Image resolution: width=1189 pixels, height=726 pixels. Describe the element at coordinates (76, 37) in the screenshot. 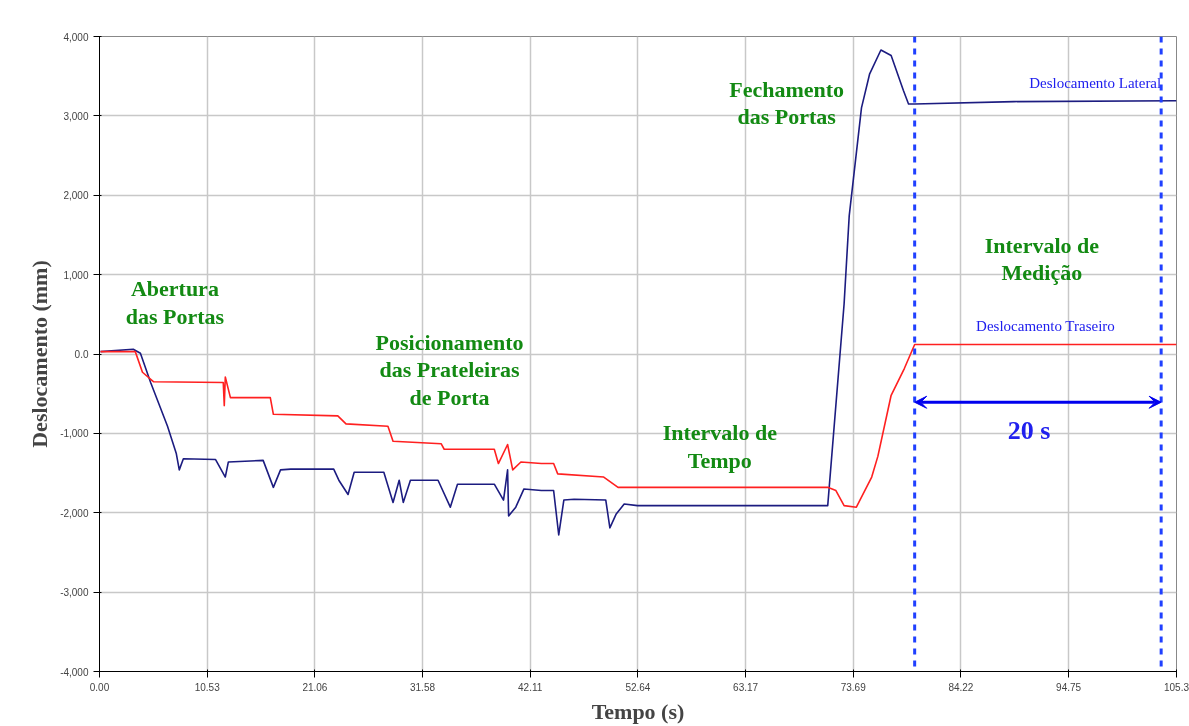

I see `y-tick-label: 4,000` at that location.